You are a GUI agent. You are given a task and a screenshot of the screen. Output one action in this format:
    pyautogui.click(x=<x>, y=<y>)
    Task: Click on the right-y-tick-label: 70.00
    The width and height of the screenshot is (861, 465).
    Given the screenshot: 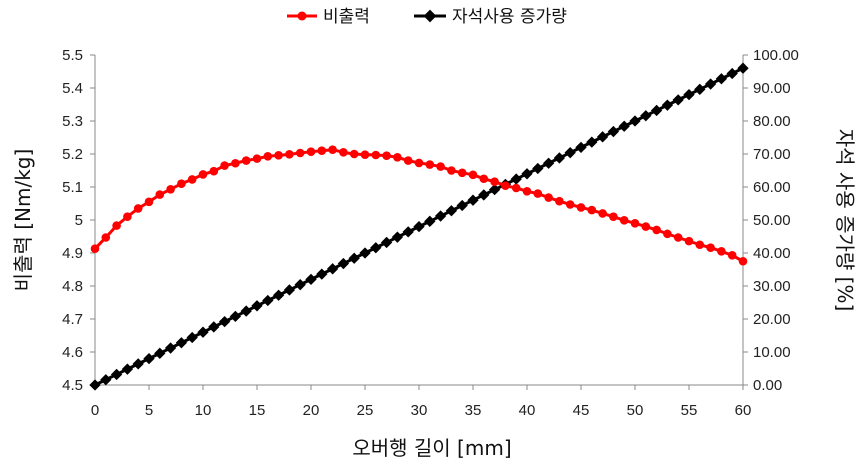 What is the action you would take?
    pyautogui.click(x=772, y=154)
    